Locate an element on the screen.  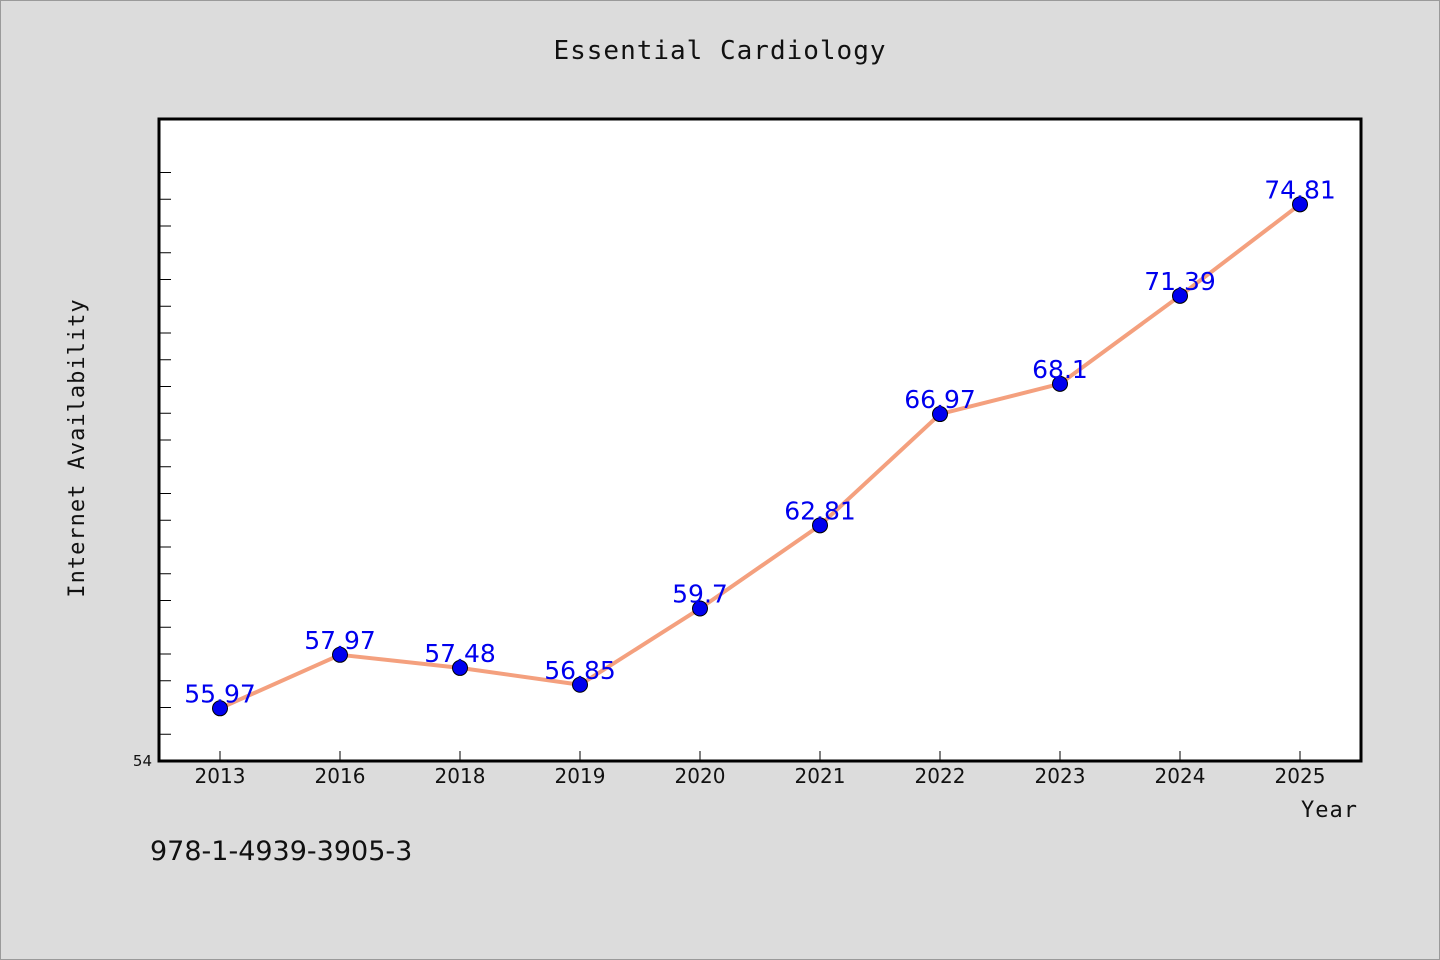
x-tick-label: 2023 is located at coordinates (1060, 776).